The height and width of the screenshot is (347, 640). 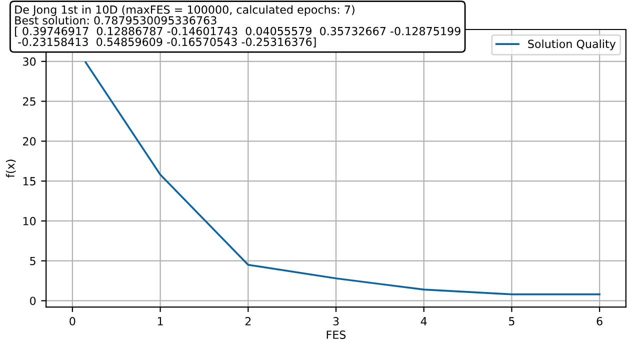 I want to click on y-tick-label: 25, so click(x=29, y=101).